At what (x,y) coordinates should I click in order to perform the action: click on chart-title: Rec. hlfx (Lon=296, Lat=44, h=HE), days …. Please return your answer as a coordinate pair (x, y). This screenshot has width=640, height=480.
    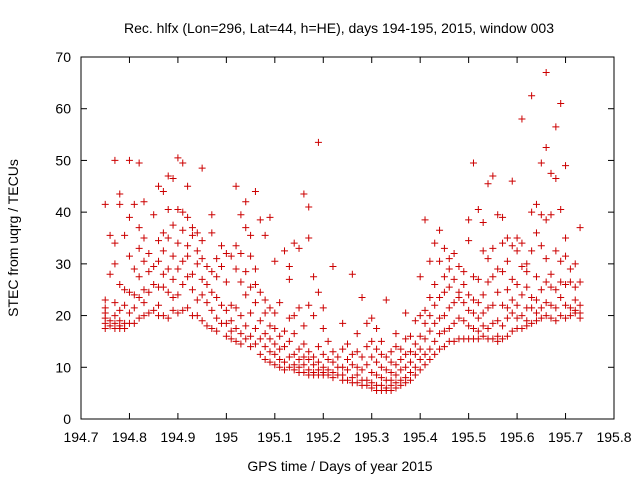
    Looking at the image, I should click on (339, 28).